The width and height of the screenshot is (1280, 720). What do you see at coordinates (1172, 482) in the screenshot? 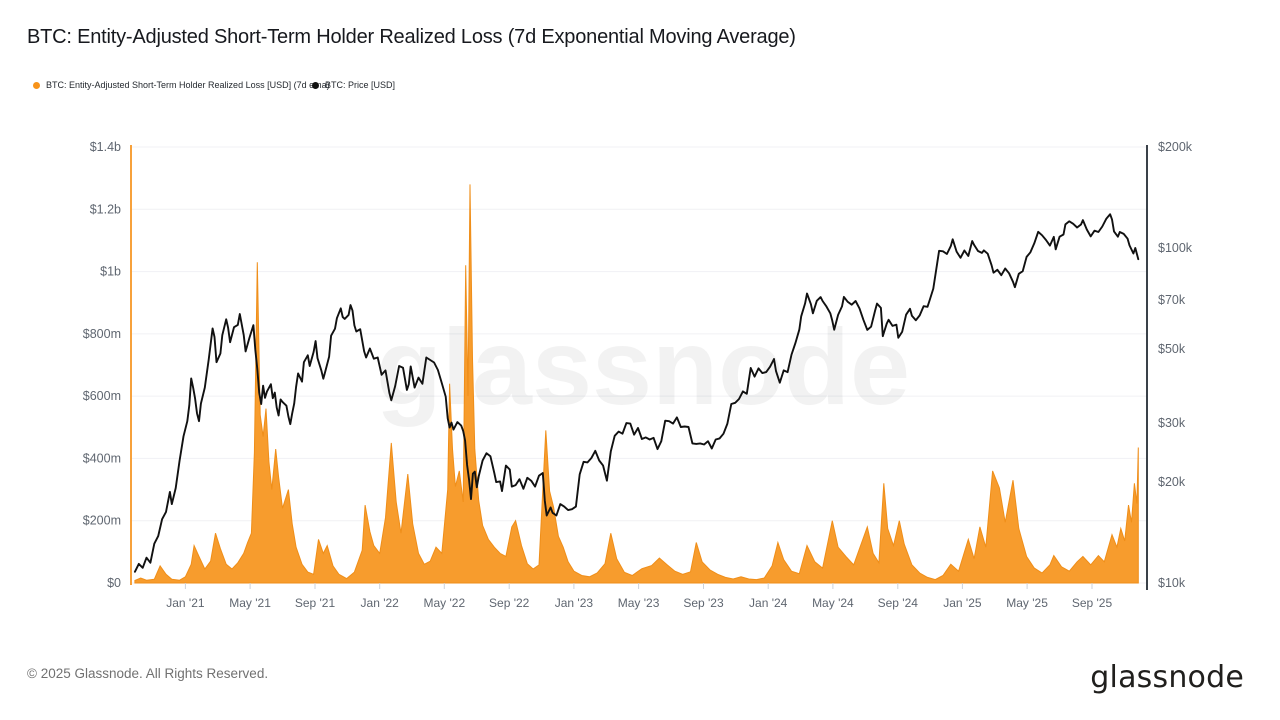
I see `right-axis-label: $20k` at bounding box center [1172, 482].